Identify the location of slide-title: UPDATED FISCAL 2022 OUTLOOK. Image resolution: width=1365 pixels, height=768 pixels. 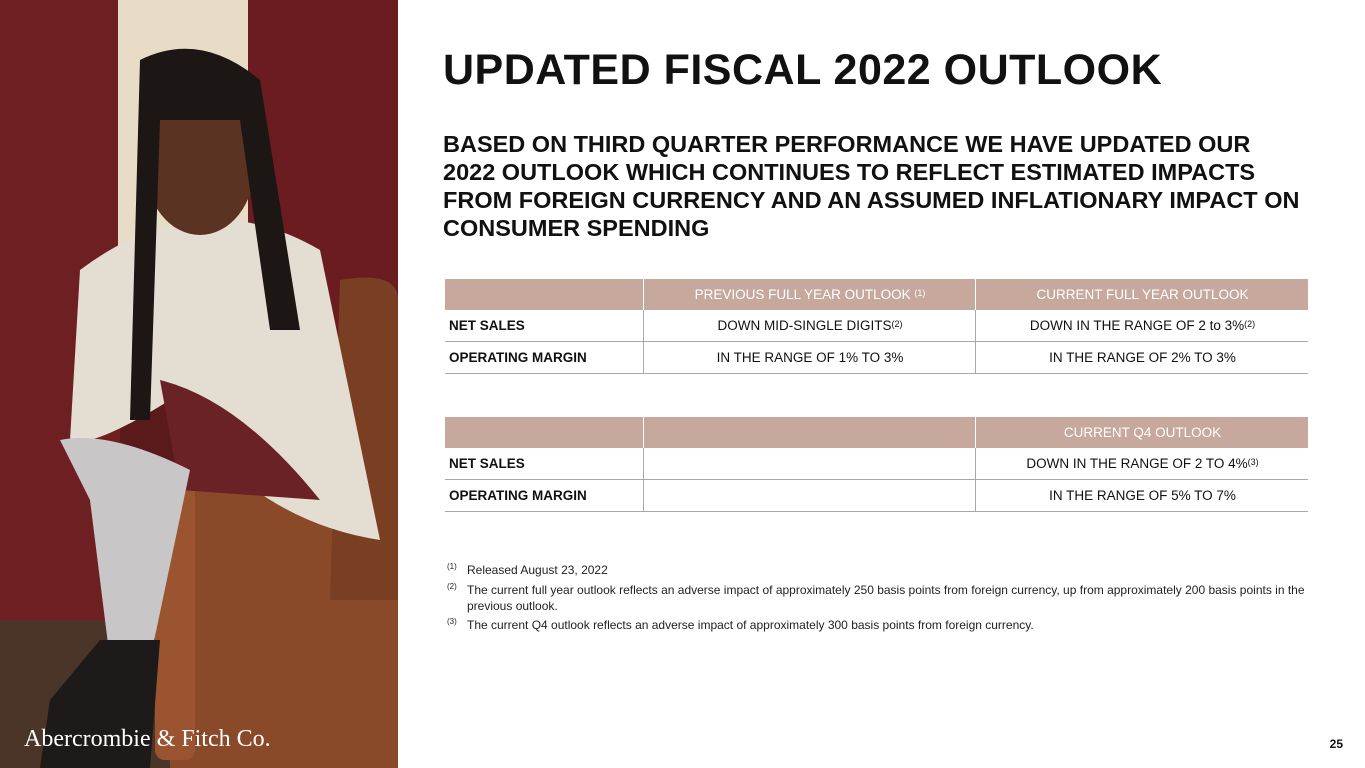
(803, 70).